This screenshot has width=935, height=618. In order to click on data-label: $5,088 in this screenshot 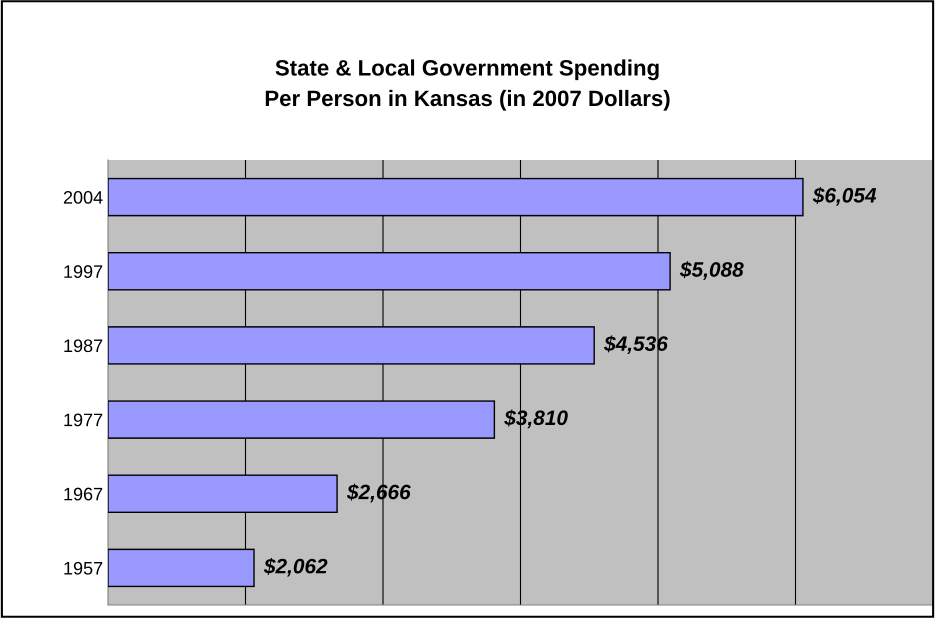, I will do `click(712, 270)`.